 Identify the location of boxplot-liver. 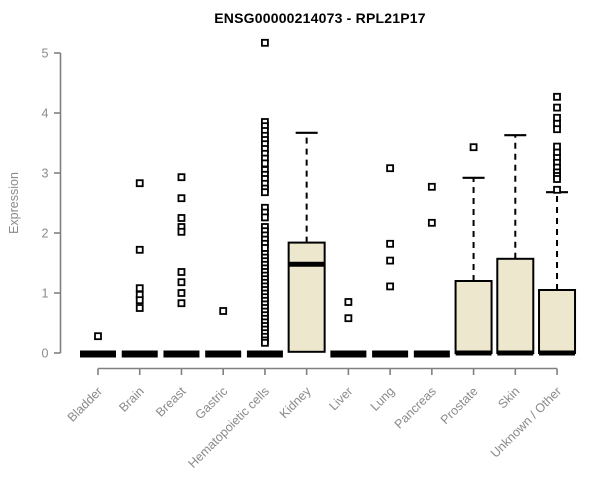
(348, 328).